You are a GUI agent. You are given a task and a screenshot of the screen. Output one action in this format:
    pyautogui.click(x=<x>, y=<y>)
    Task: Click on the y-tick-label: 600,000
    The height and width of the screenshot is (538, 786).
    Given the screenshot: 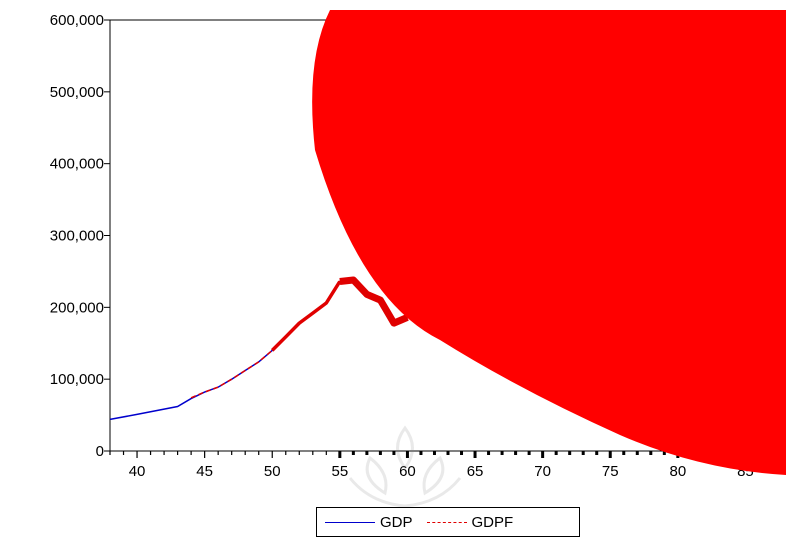 What is the action you would take?
    pyautogui.click(x=77, y=20)
    